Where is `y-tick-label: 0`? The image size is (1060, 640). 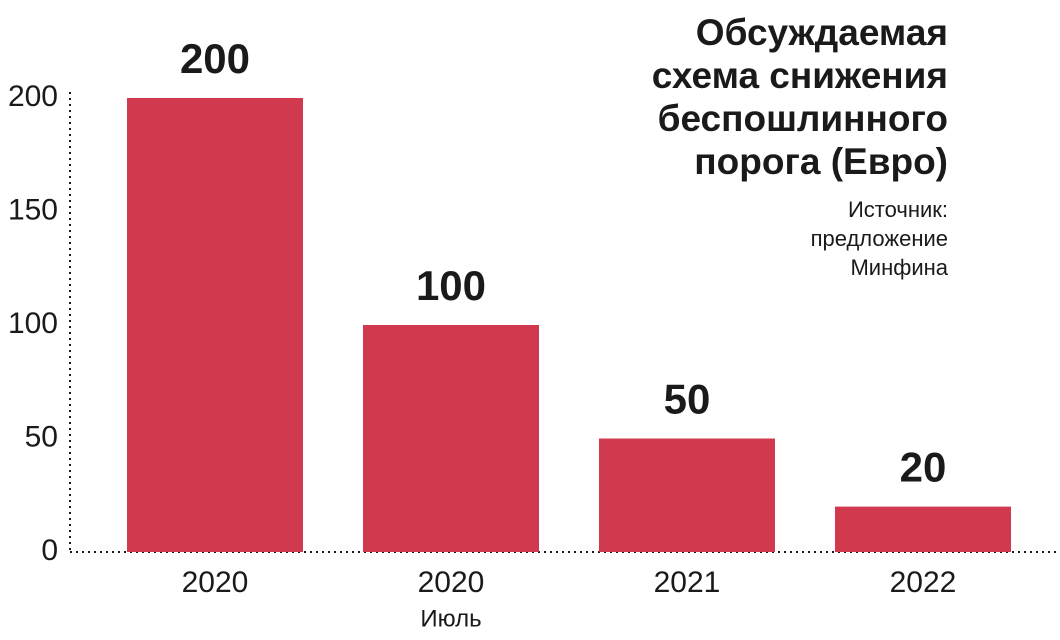 y-tick-label: 0 is located at coordinates (49, 550).